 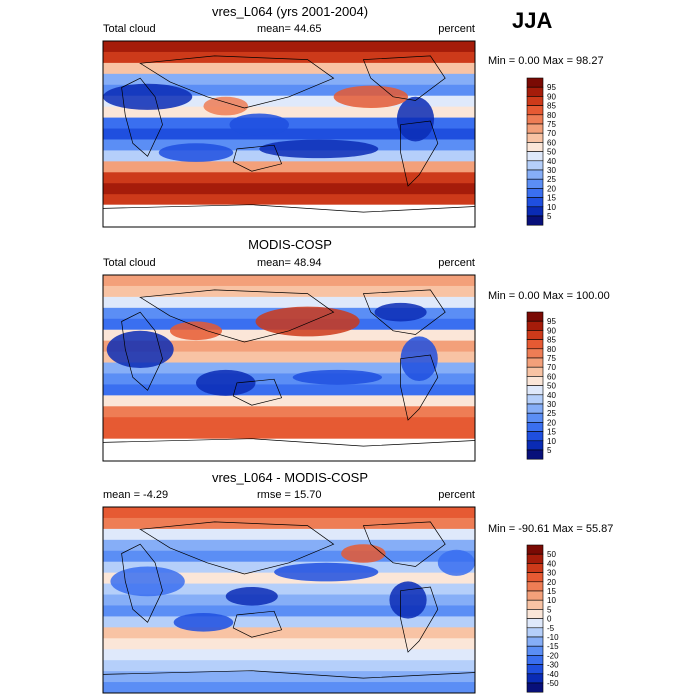 What do you see at coordinates (551, 591) in the screenshot?
I see `colorbar-tick-label: 15` at bounding box center [551, 591].